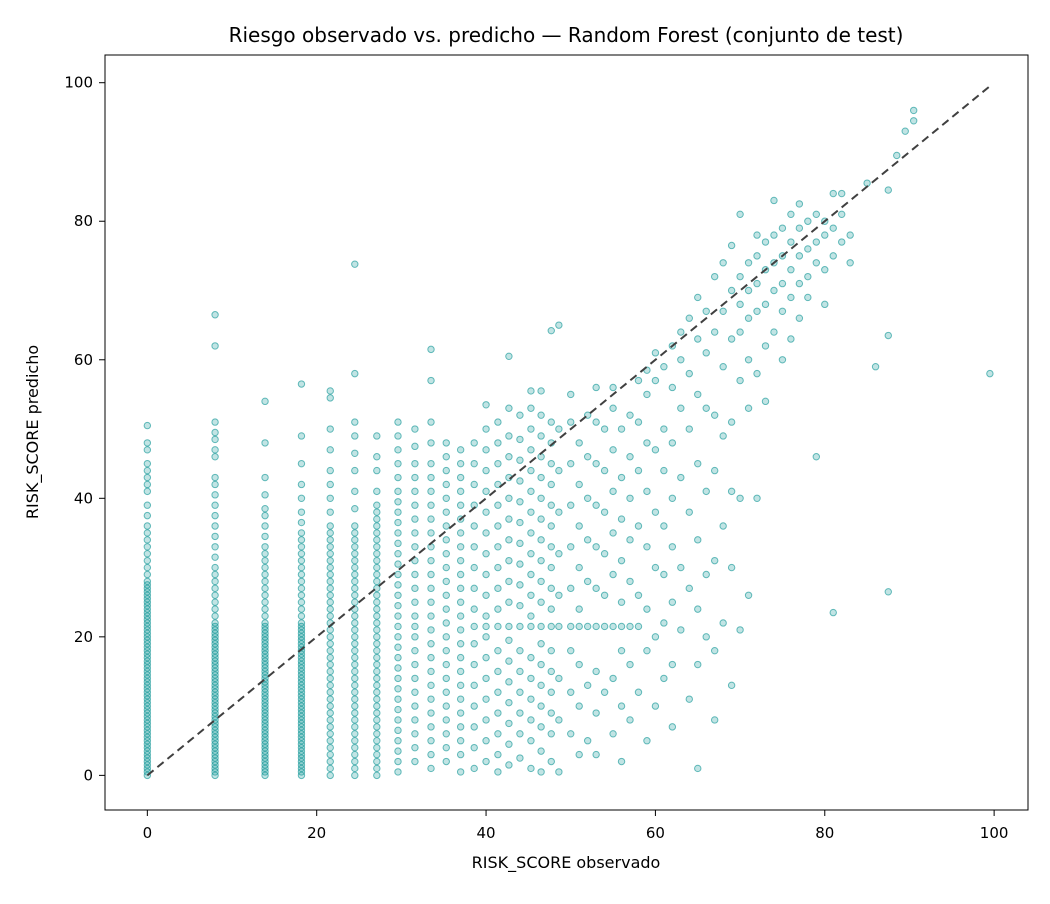 The width and height of the screenshot is (1050, 904). Describe the element at coordinates (566, 863) in the screenshot. I see `x-axis-label: RISK_SCORE observado` at that location.